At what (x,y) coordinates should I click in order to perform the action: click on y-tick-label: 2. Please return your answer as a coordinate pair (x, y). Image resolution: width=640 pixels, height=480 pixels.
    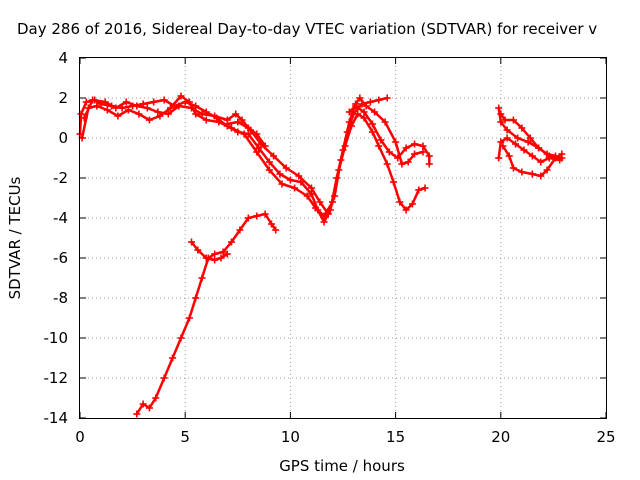
    Looking at the image, I should click on (63, 98).